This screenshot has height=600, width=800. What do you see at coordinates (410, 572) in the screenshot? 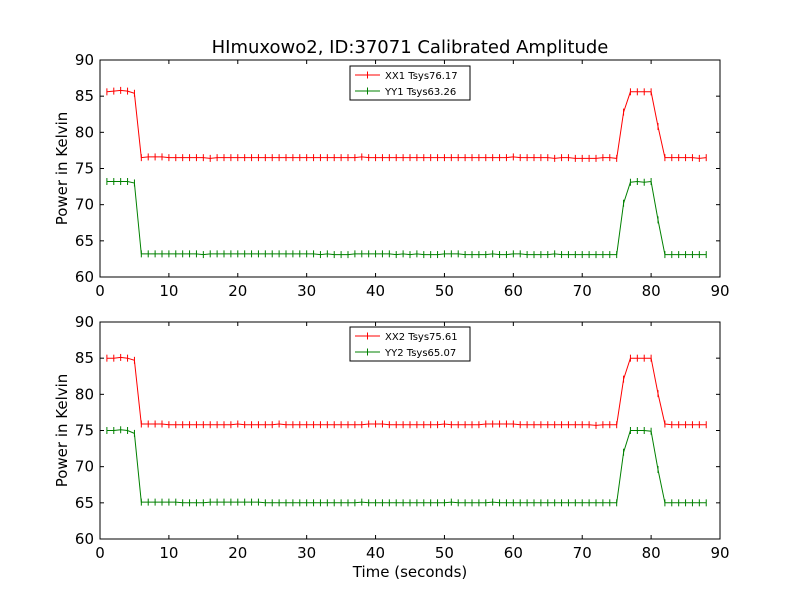
I see `x-axis-label: Time (seconds)` at bounding box center [410, 572].